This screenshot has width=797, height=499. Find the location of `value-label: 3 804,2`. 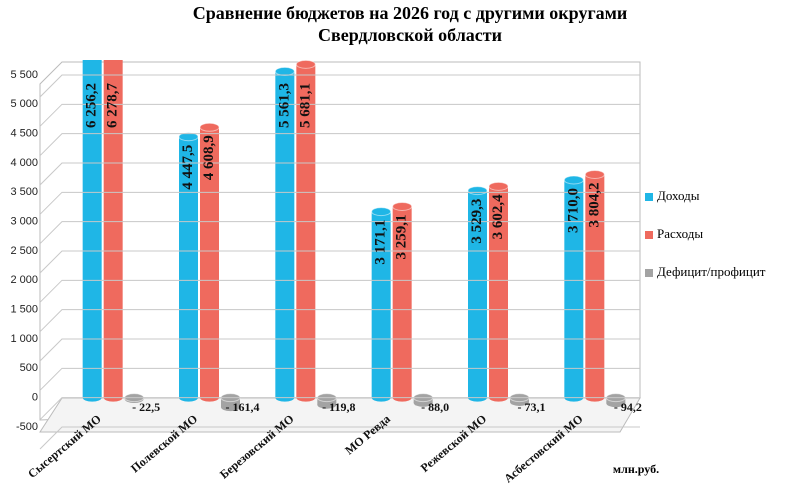

value-label: 3 804,2 is located at coordinates (594, 204).